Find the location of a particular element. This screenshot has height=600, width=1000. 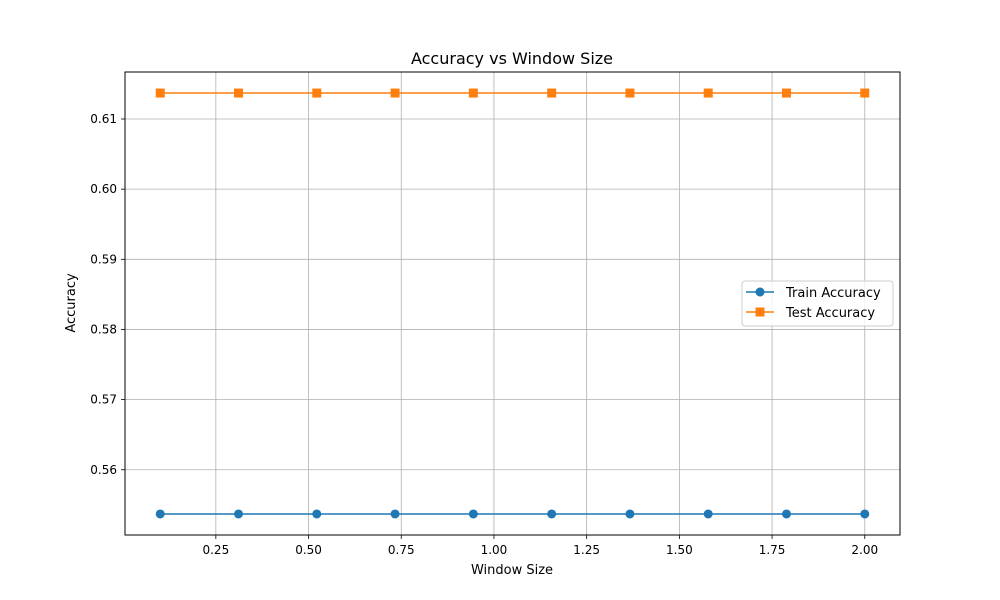

x-tick-label: 0.50 is located at coordinates (308, 550).